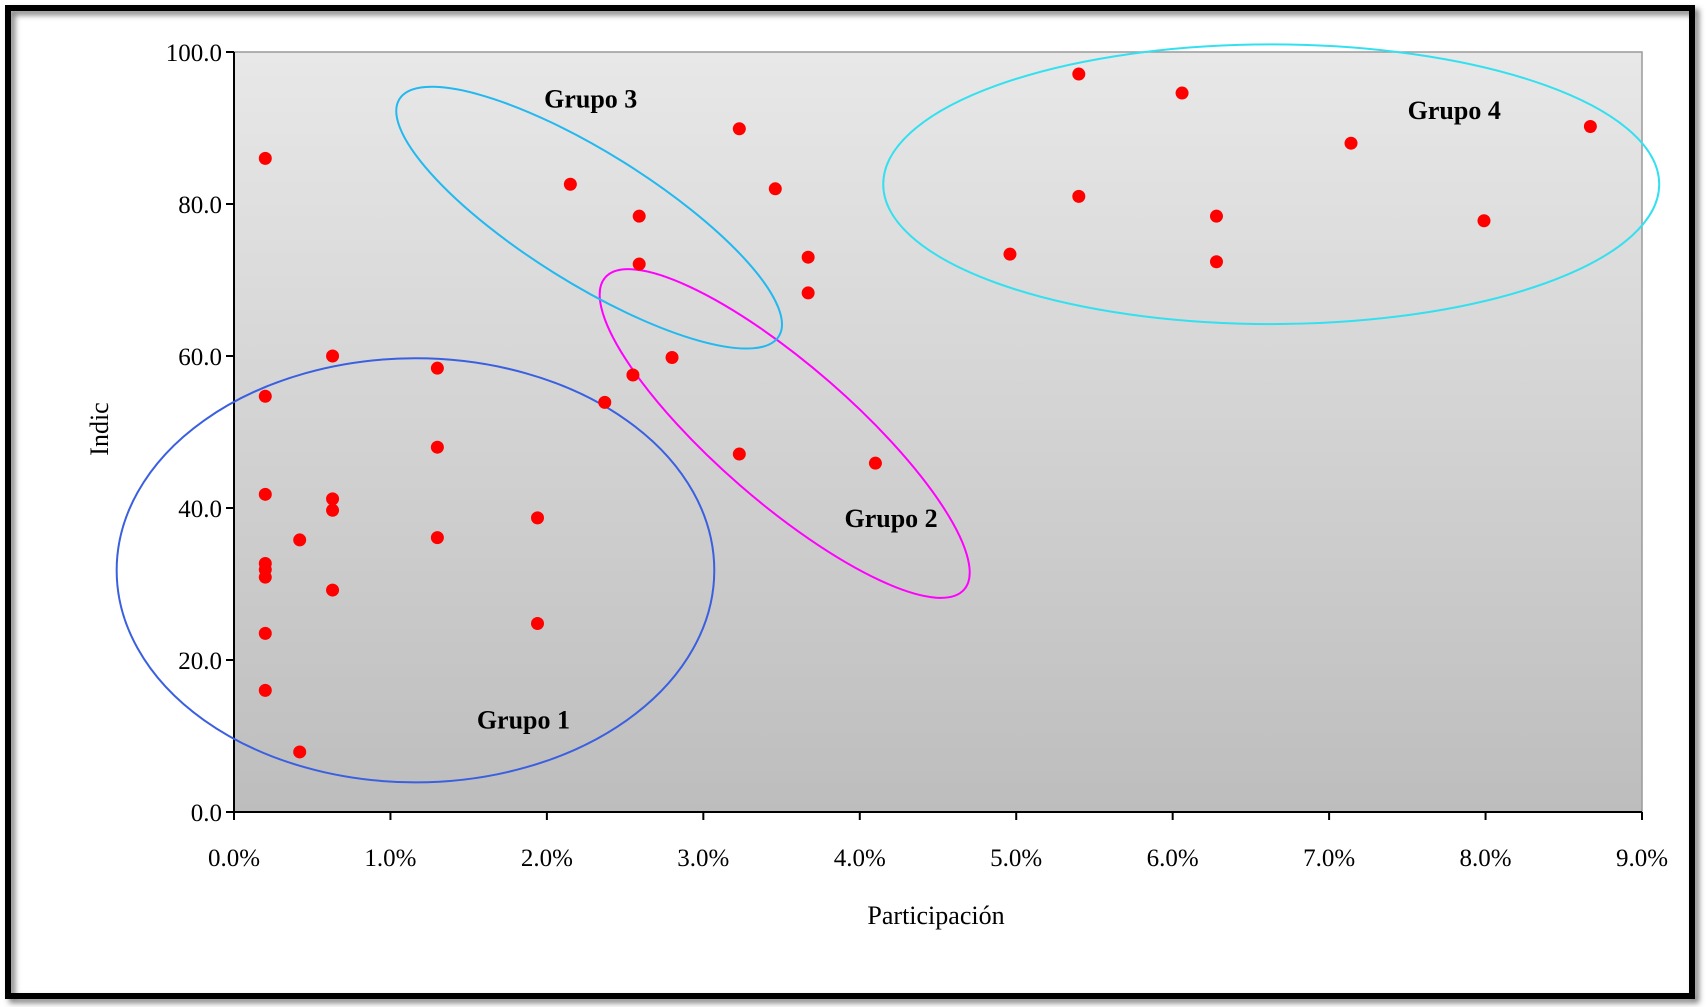  I want to click on x-tick-label: 5.0%, so click(1016, 858).